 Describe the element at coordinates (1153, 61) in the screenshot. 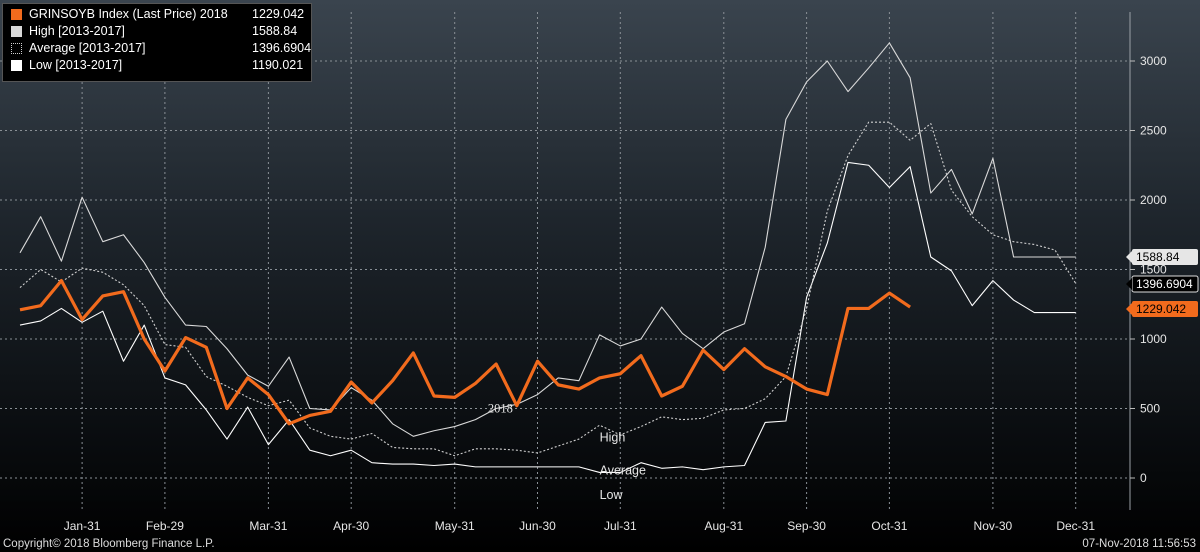

I see `y-tick-label: 3000` at that location.